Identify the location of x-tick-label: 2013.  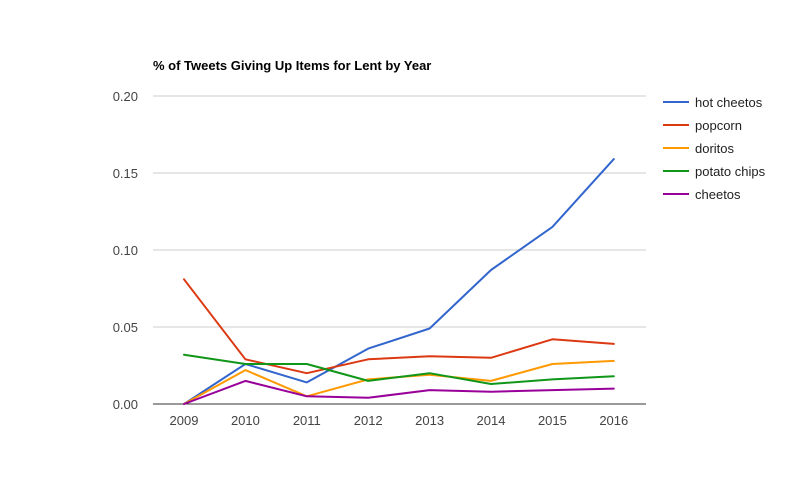
(429, 420).